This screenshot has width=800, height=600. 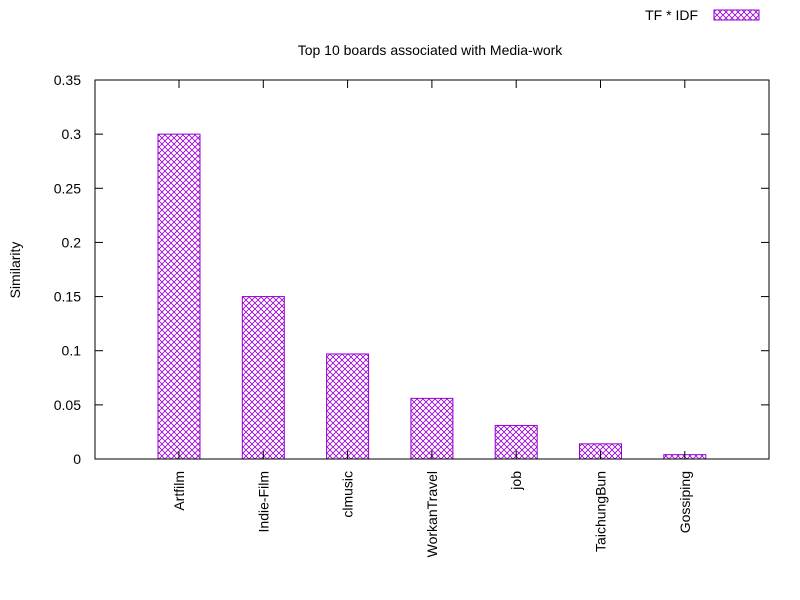 What do you see at coordinates (179, 296) in the screenshot?
I see `bar-artfilm` at bounding box center [179, 296].